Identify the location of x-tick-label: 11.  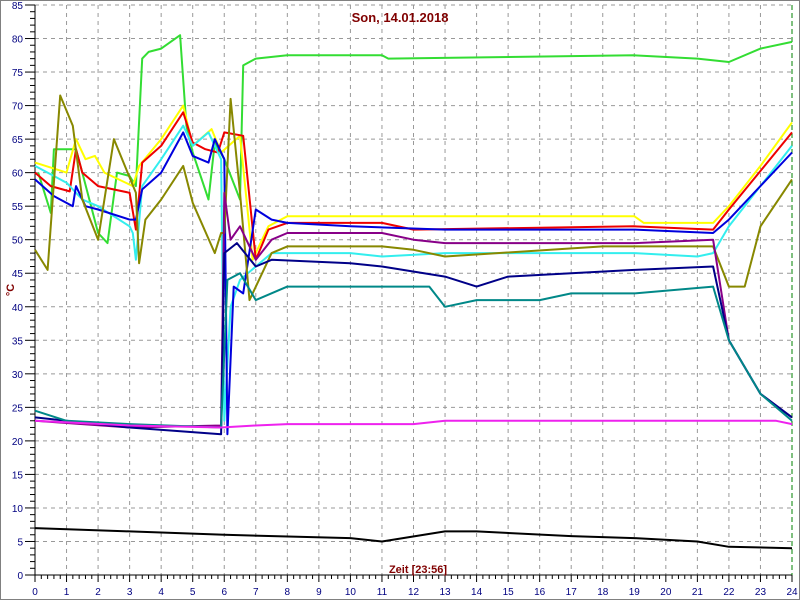
(382, 592).